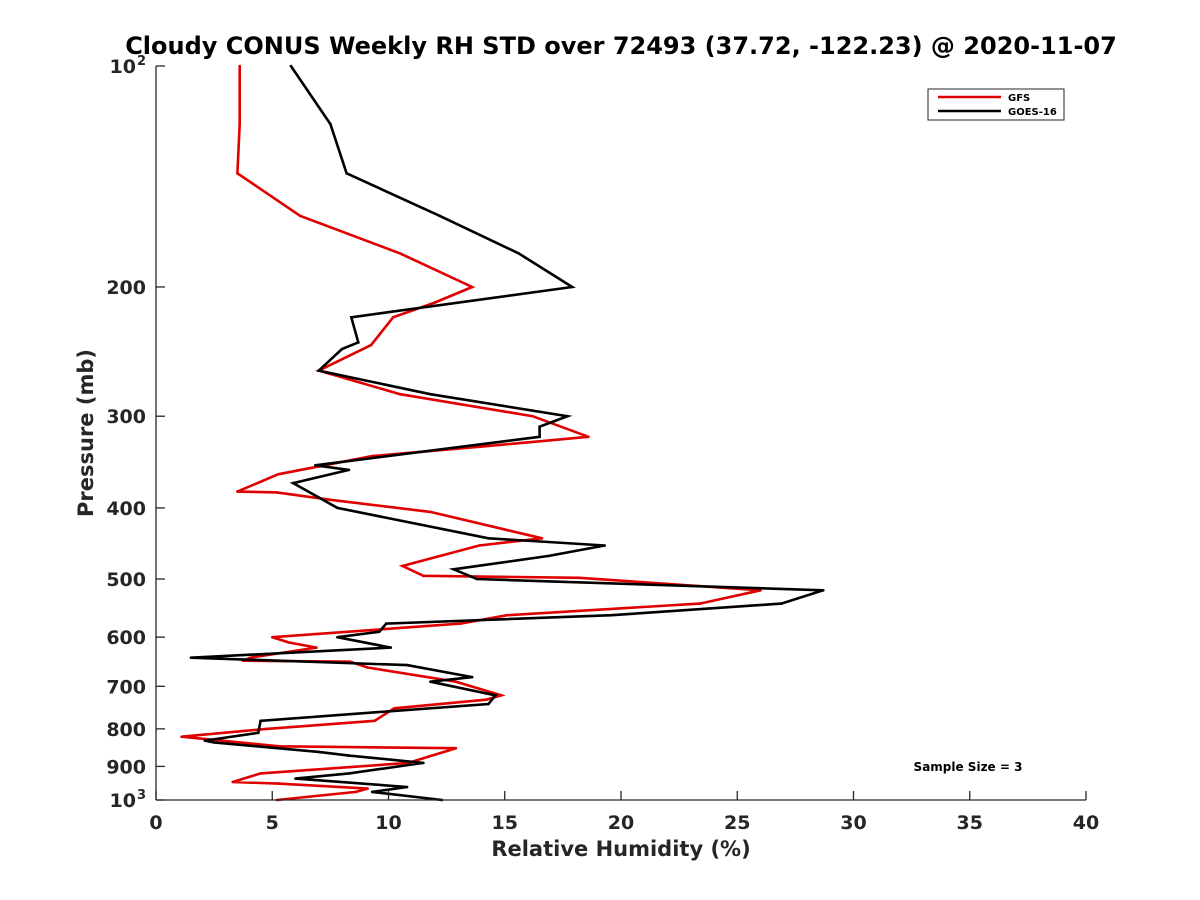 This screenshot has height=900, width=1200. I want to click on legend: GFS GOES-16, so click(996, 104).